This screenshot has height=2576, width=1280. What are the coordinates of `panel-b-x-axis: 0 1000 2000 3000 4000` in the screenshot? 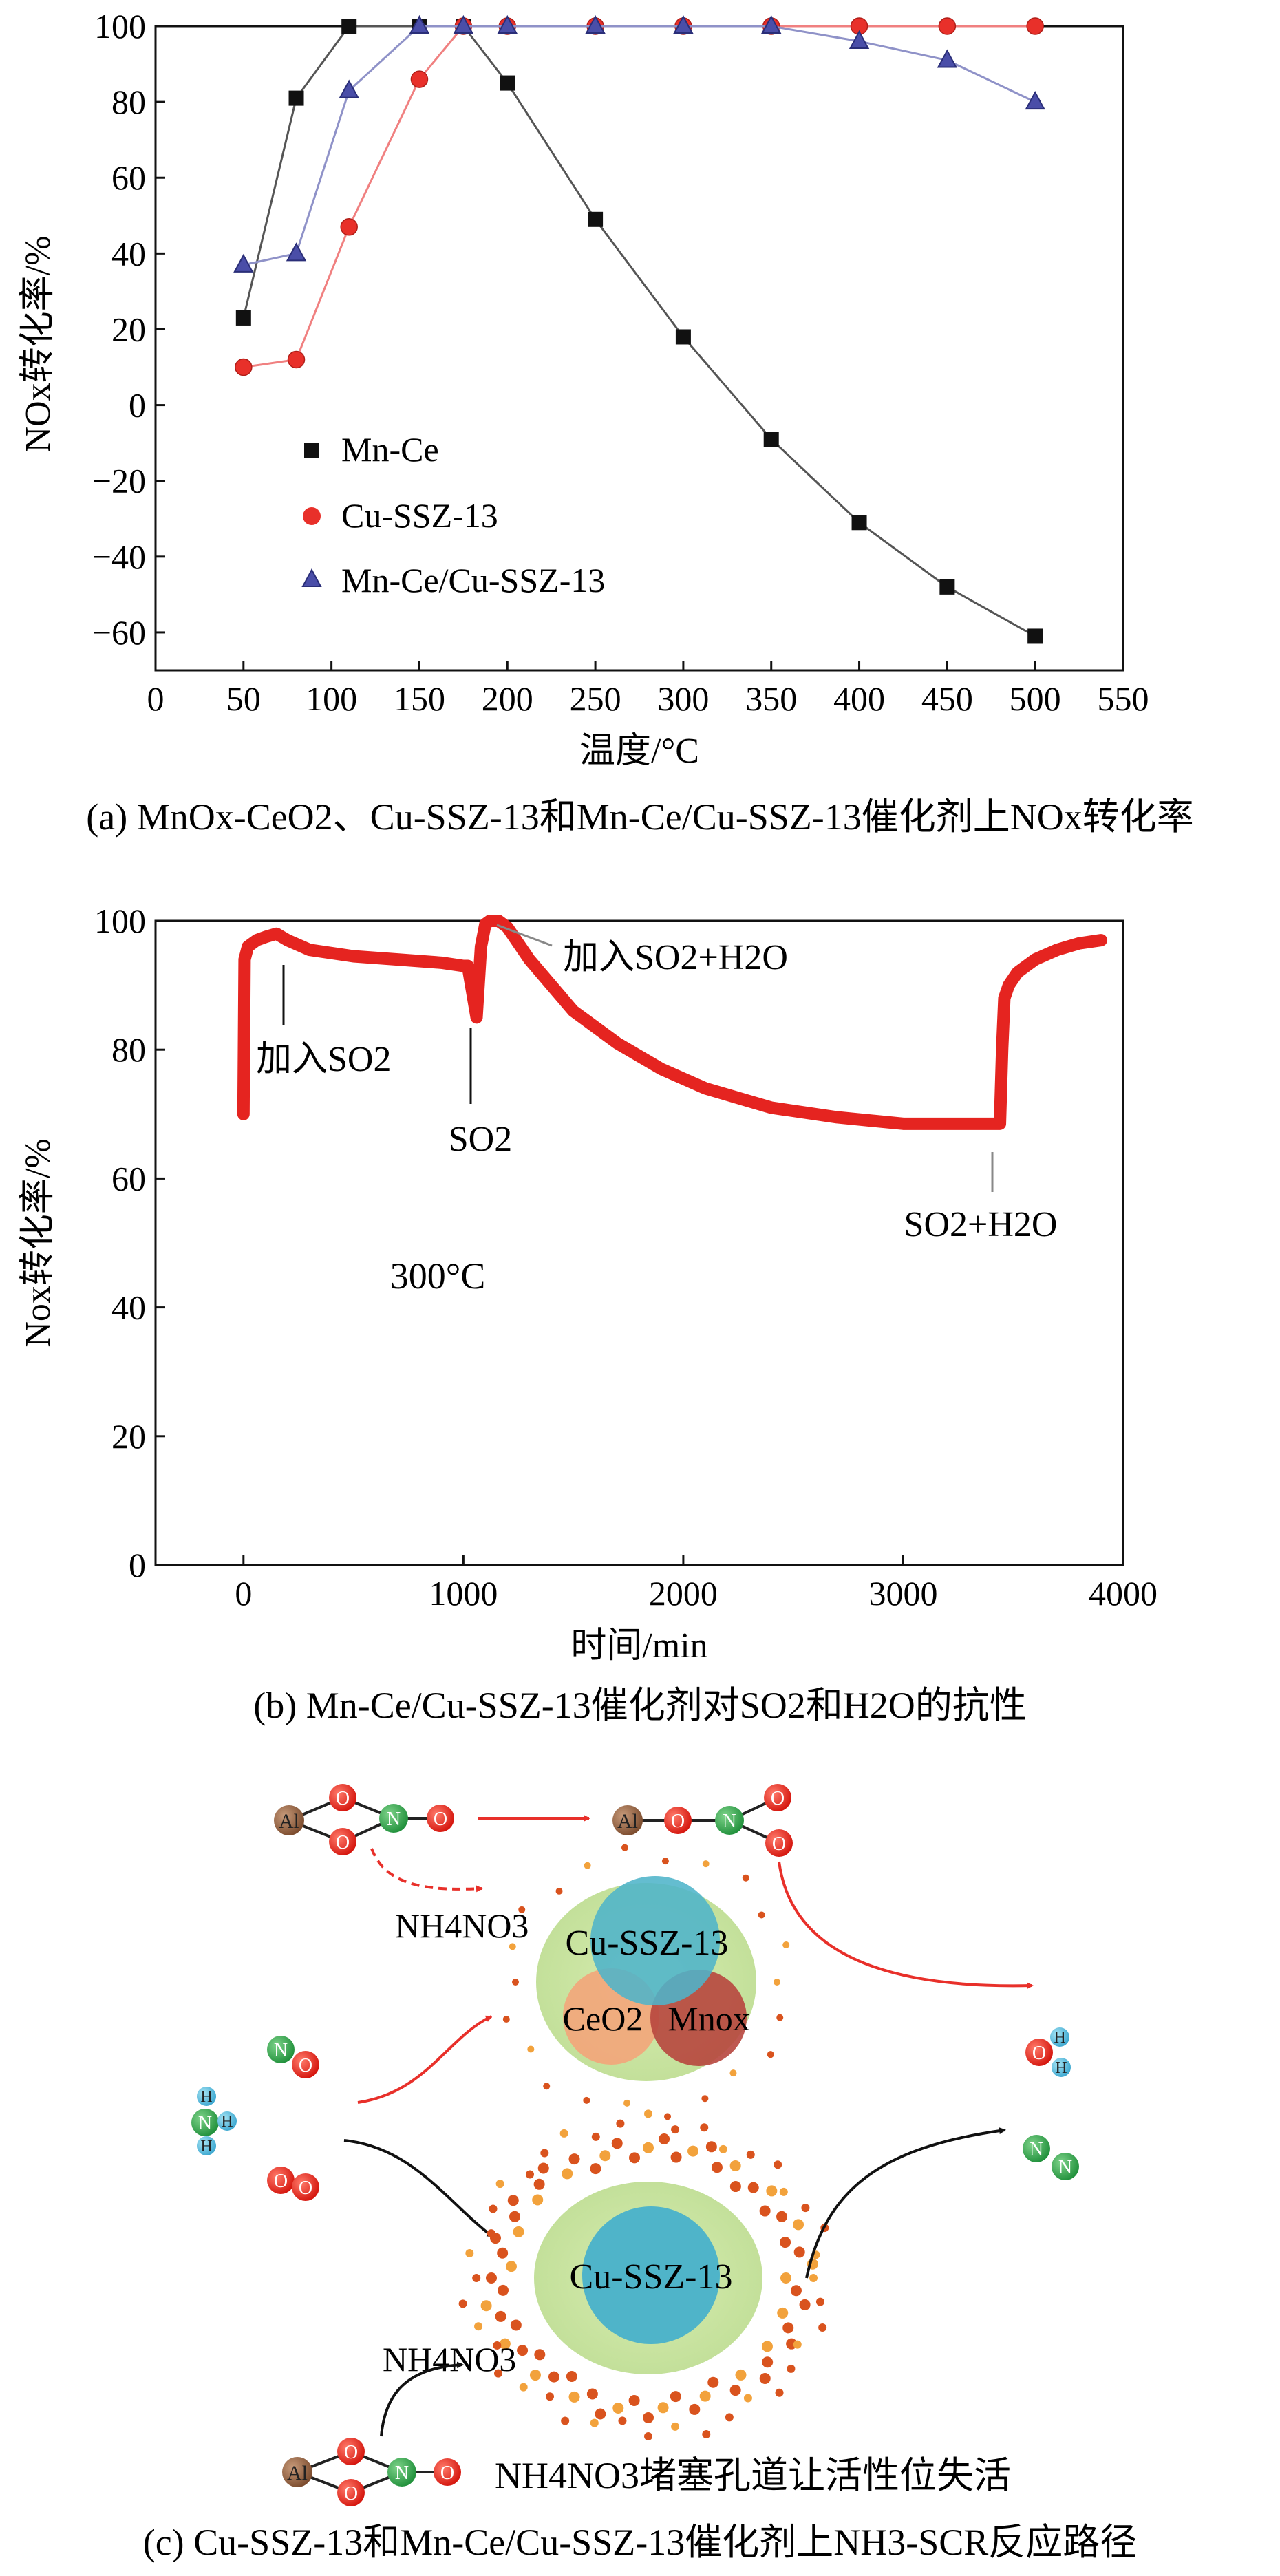 It's located at (696, 1583).